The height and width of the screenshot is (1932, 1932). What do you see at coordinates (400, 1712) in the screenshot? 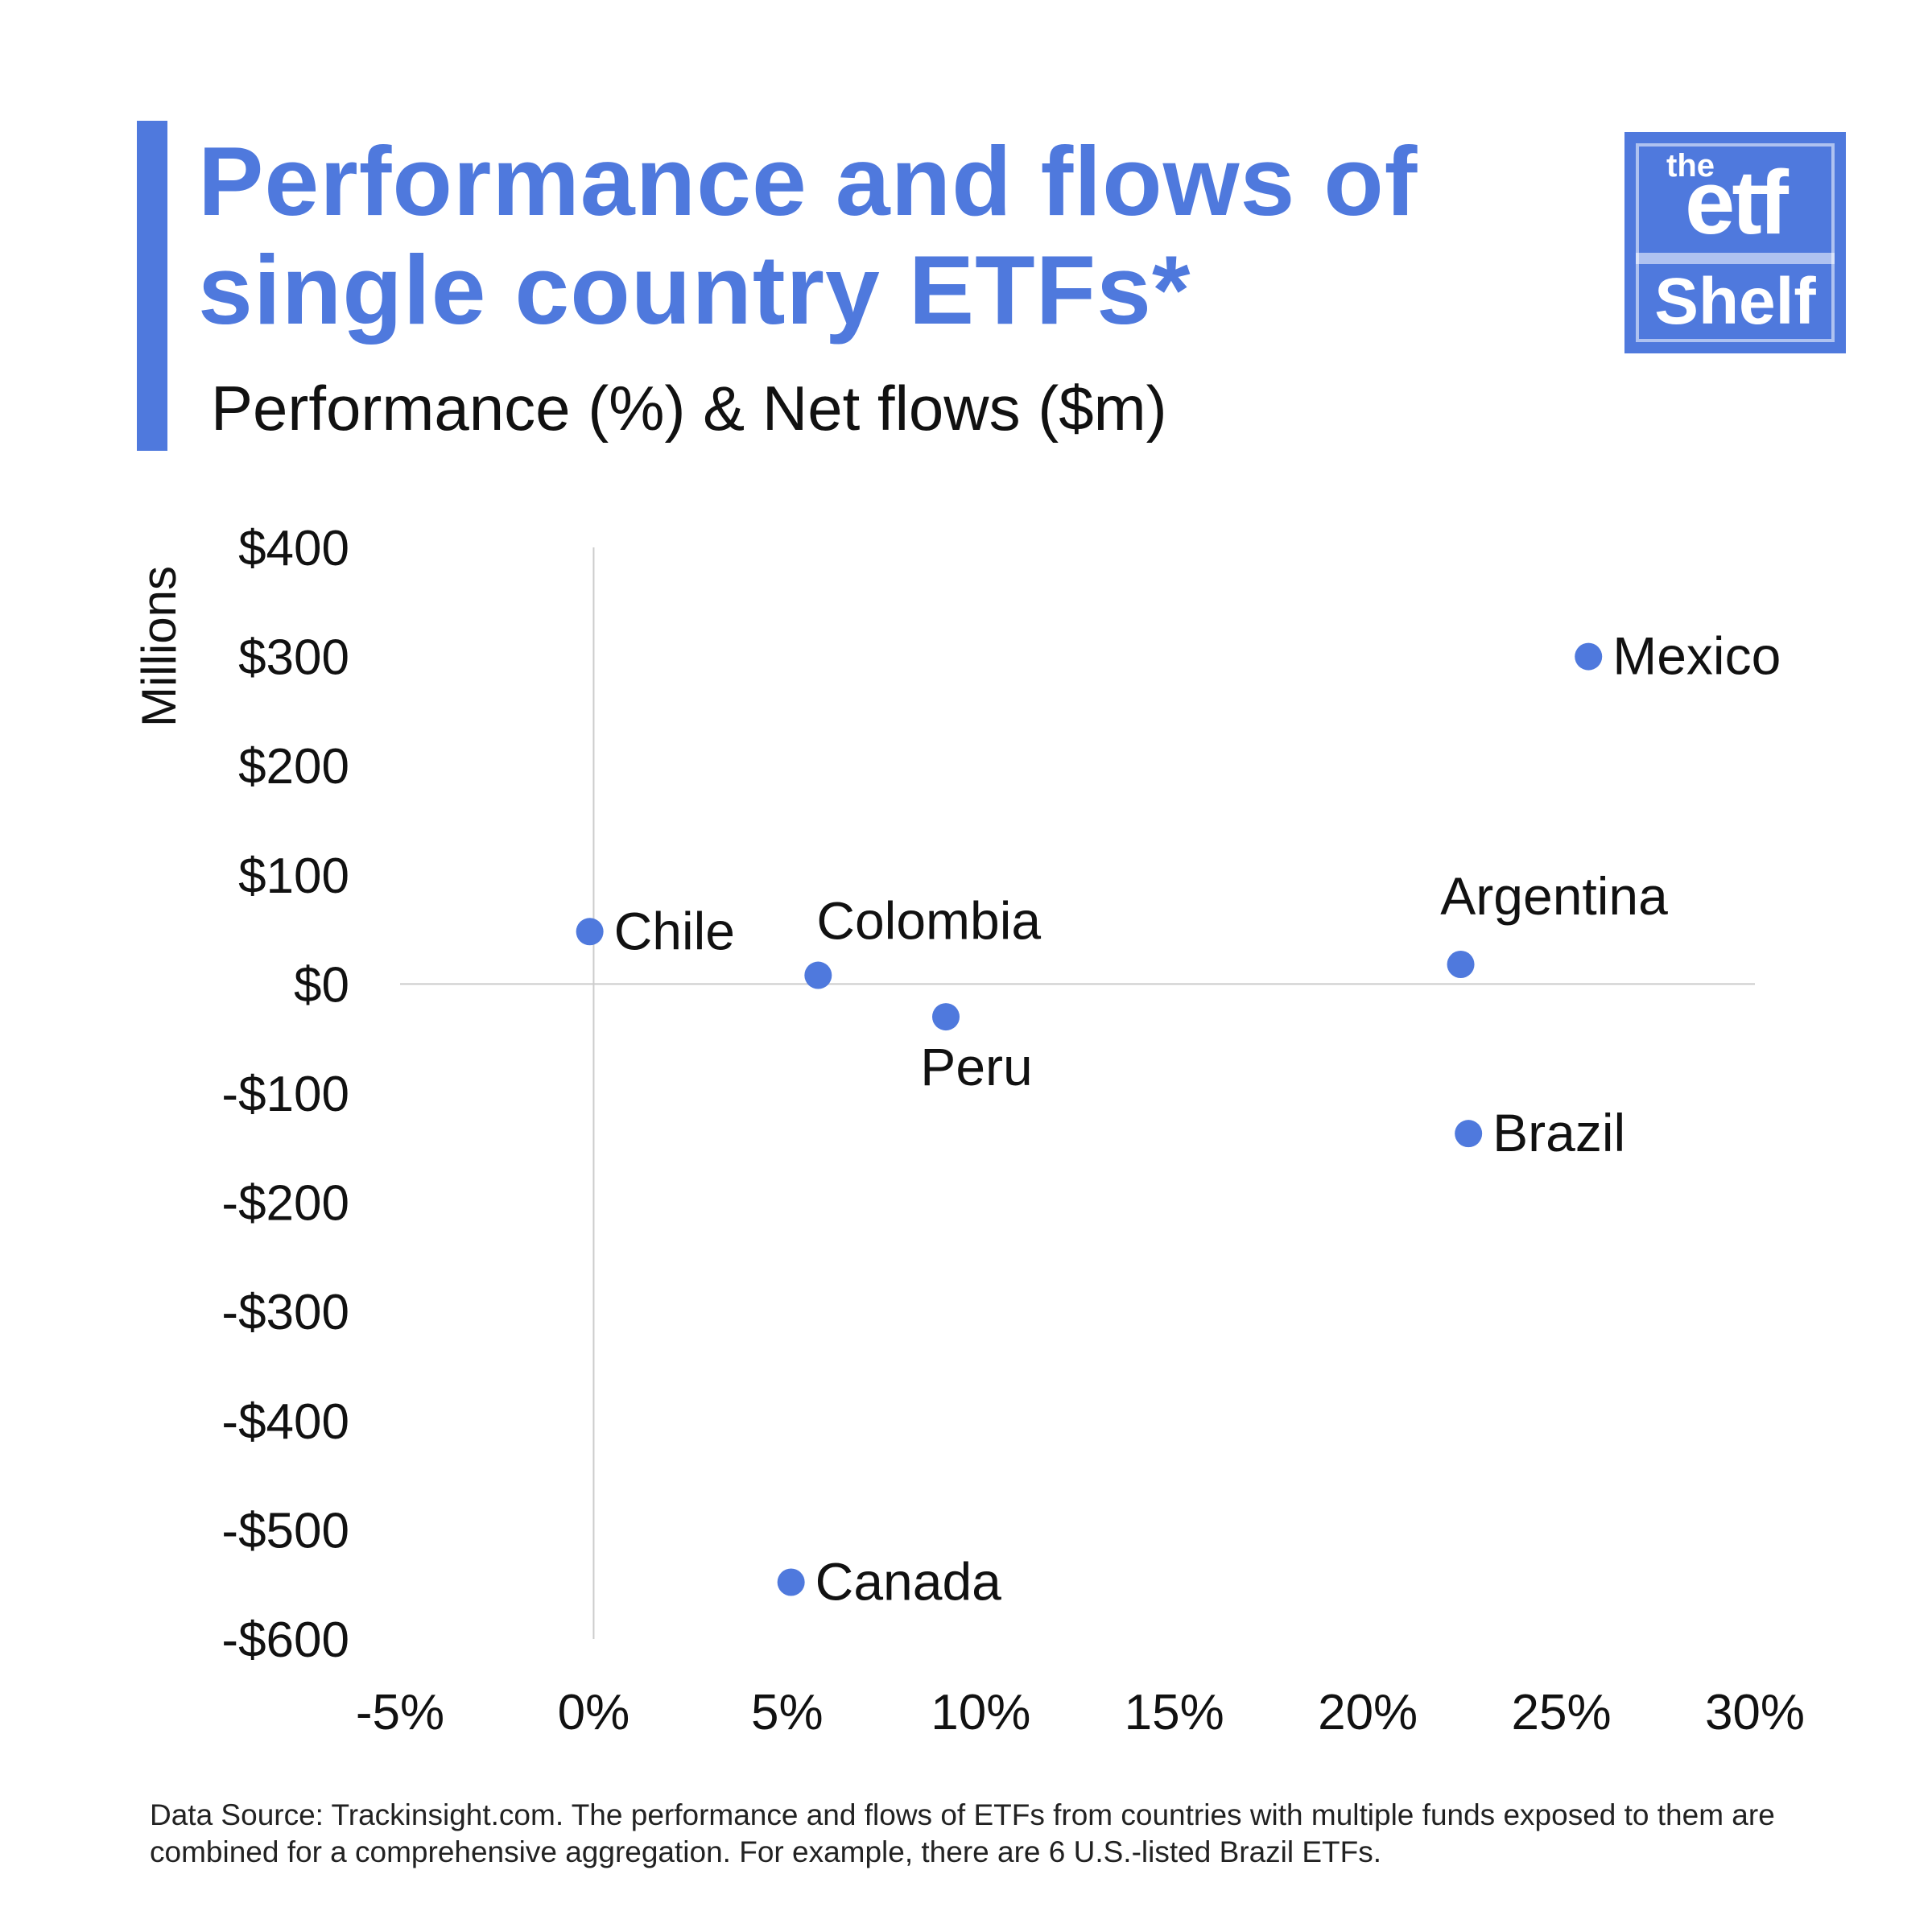
I see `x-tick-label: -5%` at bounding box center [400, 1712].